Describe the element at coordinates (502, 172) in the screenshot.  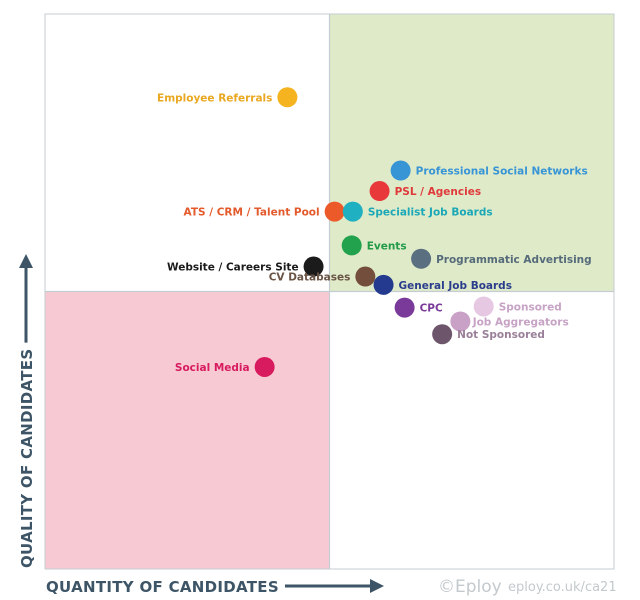
I see `label-professional-social-networks: Professional Social Networks` at that location.